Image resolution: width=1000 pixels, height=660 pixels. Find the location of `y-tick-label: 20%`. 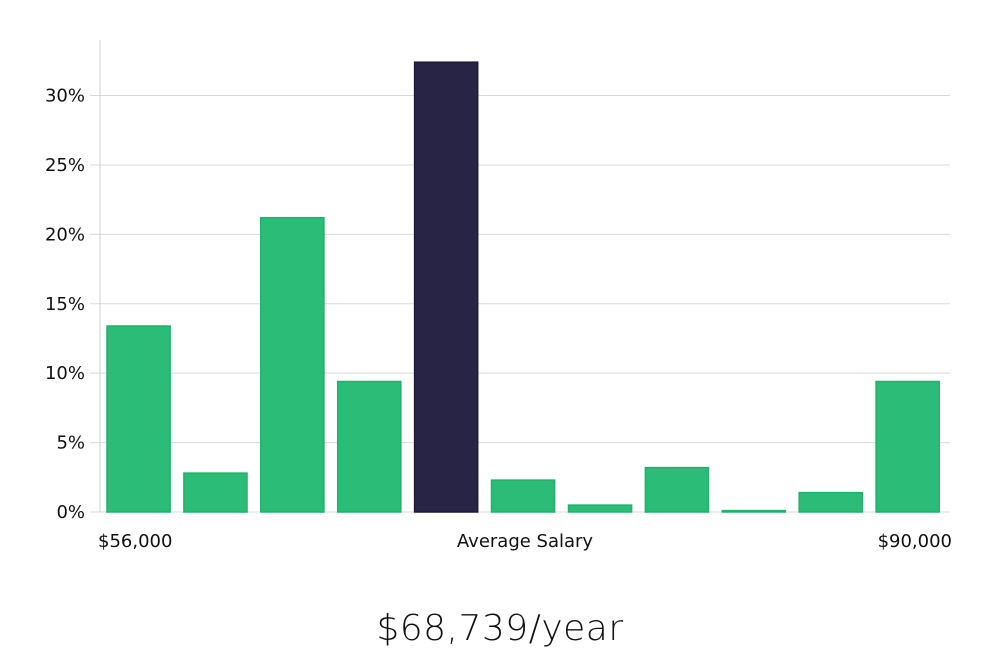

y-tick-label: 20% is located at coordinates (65, 234).